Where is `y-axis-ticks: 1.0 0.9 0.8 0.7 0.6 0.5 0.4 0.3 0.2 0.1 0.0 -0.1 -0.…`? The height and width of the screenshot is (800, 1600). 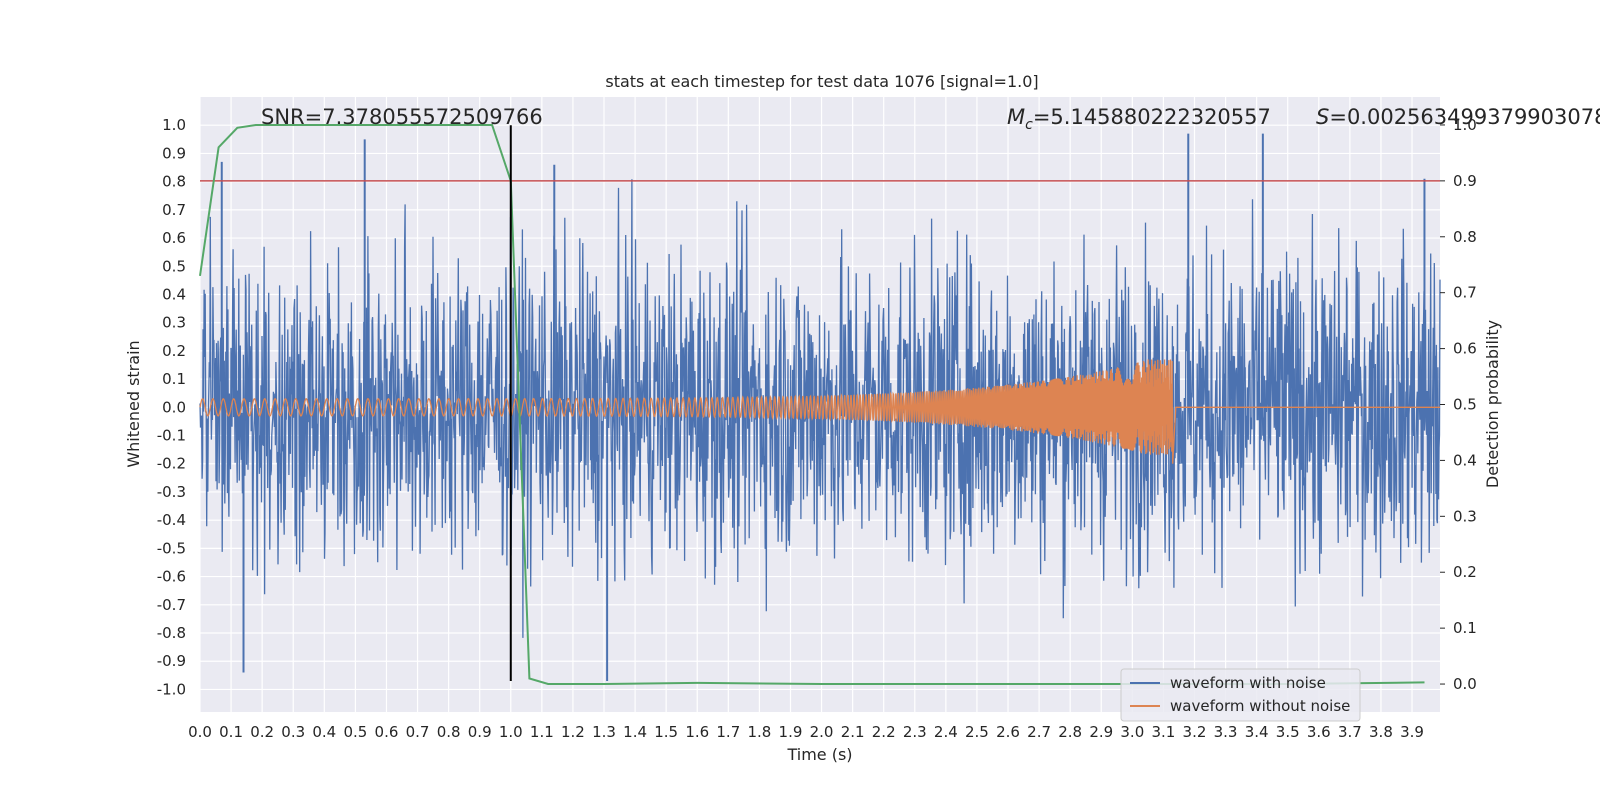 y-axis-ticks: 1.0 0.9 0.8 0.7 0.6 0.5 0.4 0.3 0.2 0.1 0.0 -0.1 -0.… is located at coordinates (171, 407).